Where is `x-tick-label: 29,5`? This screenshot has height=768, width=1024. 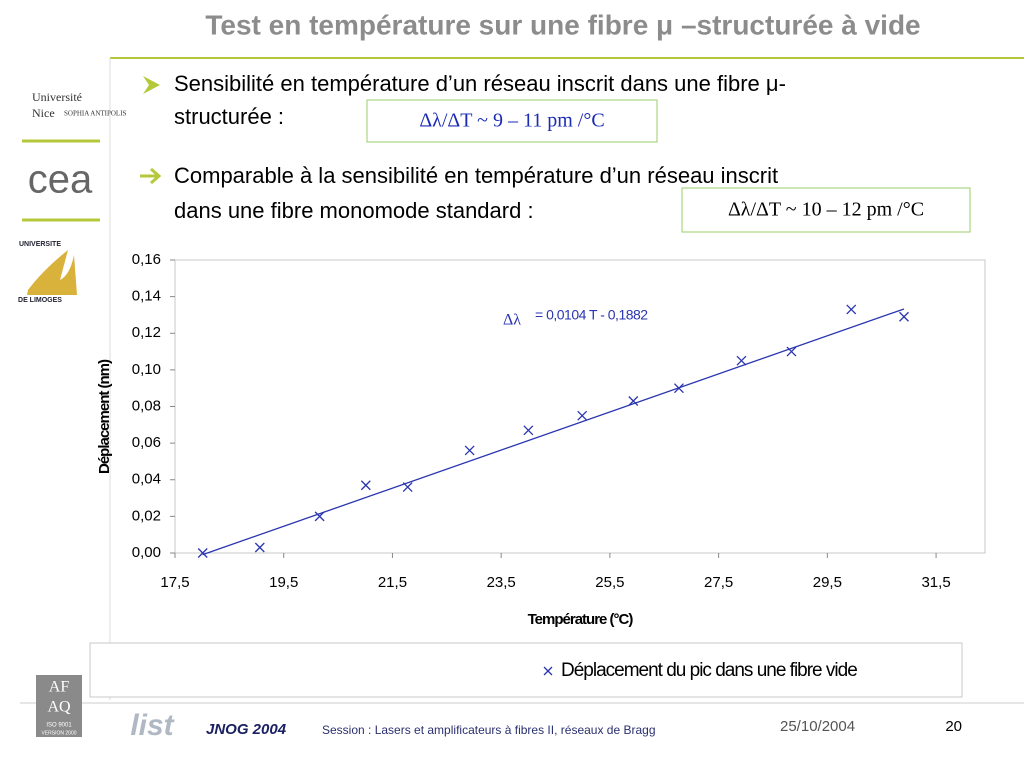
x-tick-label: 29,5 is located at coordinates (827, 582).